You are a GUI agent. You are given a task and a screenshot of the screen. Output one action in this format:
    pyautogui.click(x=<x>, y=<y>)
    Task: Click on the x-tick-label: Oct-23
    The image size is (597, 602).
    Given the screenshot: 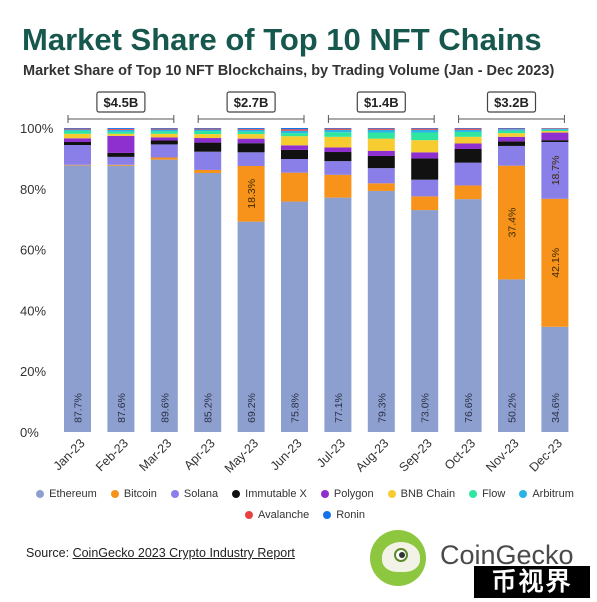 What is the action you would take?
    pyautogui.click(x=460, y=454)
    